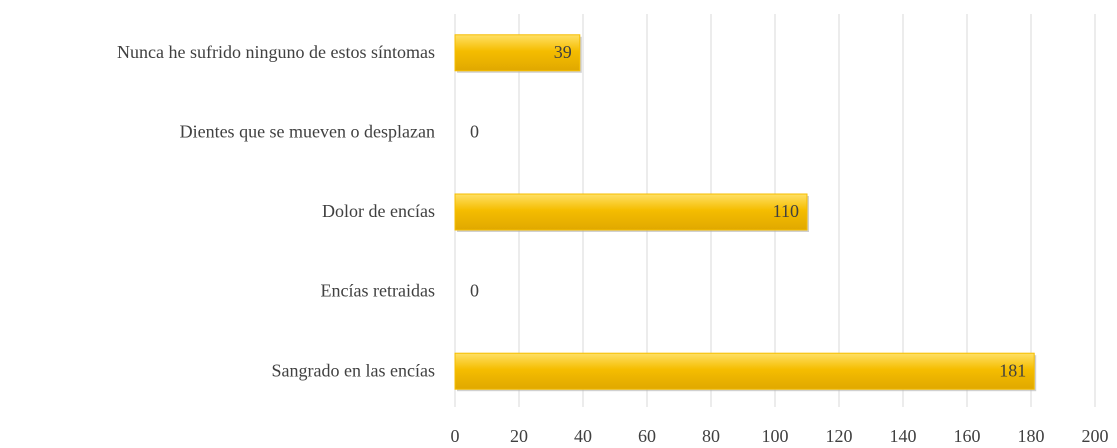 This screenshot has height=448, width=1117. Describe the element at coordinates (1031, 436) in the screenshot. I see `x-tick-label: 180` at that location.